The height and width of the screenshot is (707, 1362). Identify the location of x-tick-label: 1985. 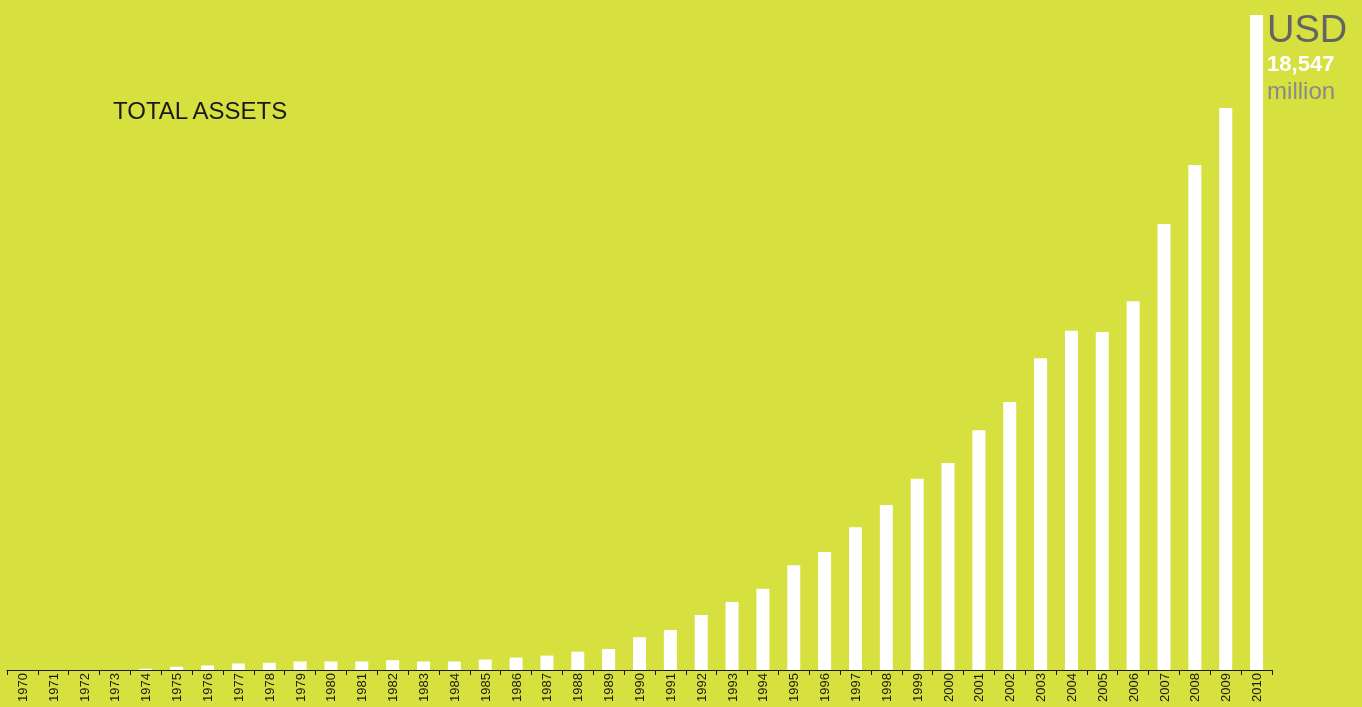
(485, 687).